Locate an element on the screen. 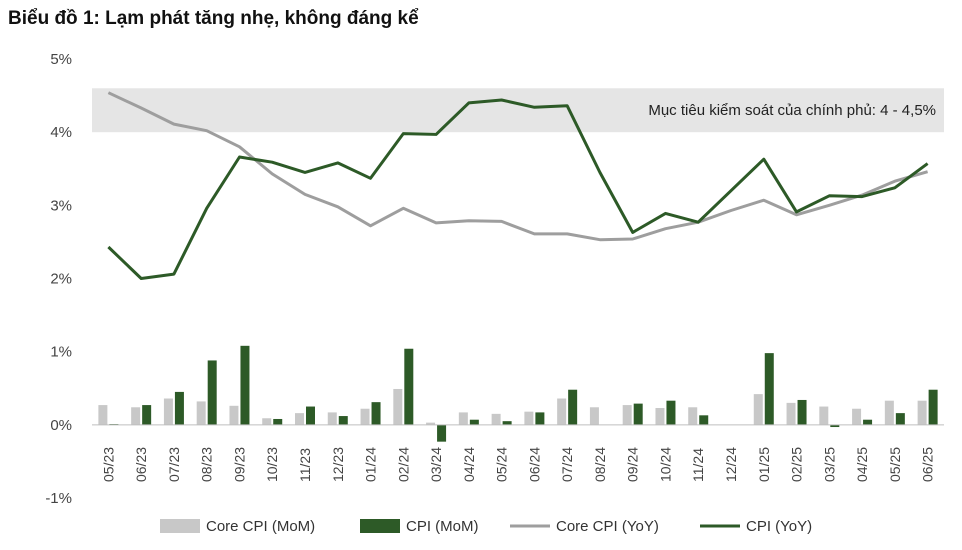  x-tick-label: 05/25 is located at coordinates (895, 464).